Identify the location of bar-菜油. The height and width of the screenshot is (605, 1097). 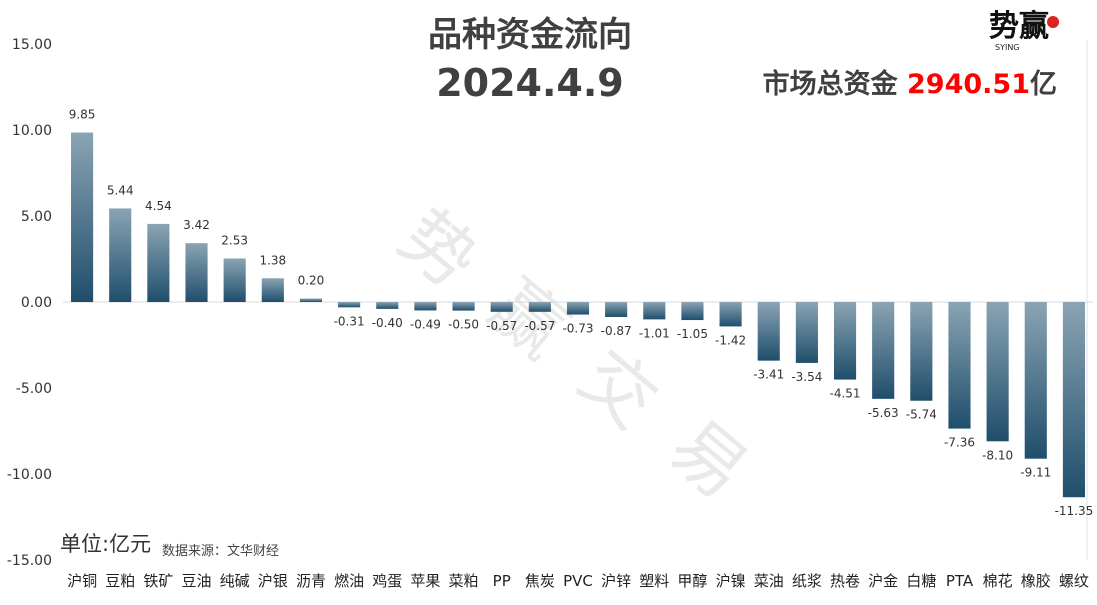
(768, 331).